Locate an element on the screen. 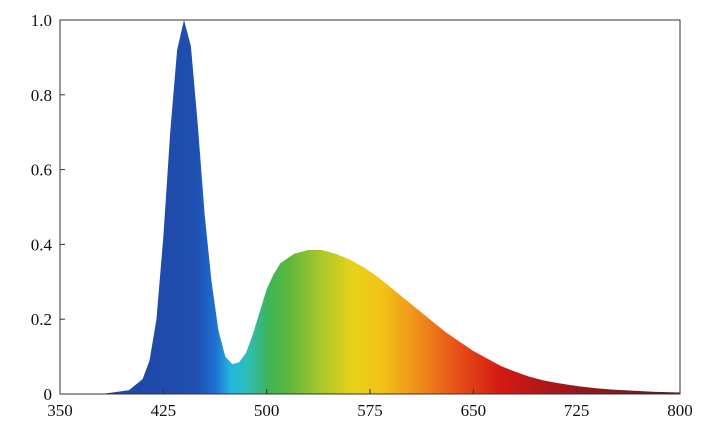  x-tick-label: 425 is located at coordinates (164, 410).